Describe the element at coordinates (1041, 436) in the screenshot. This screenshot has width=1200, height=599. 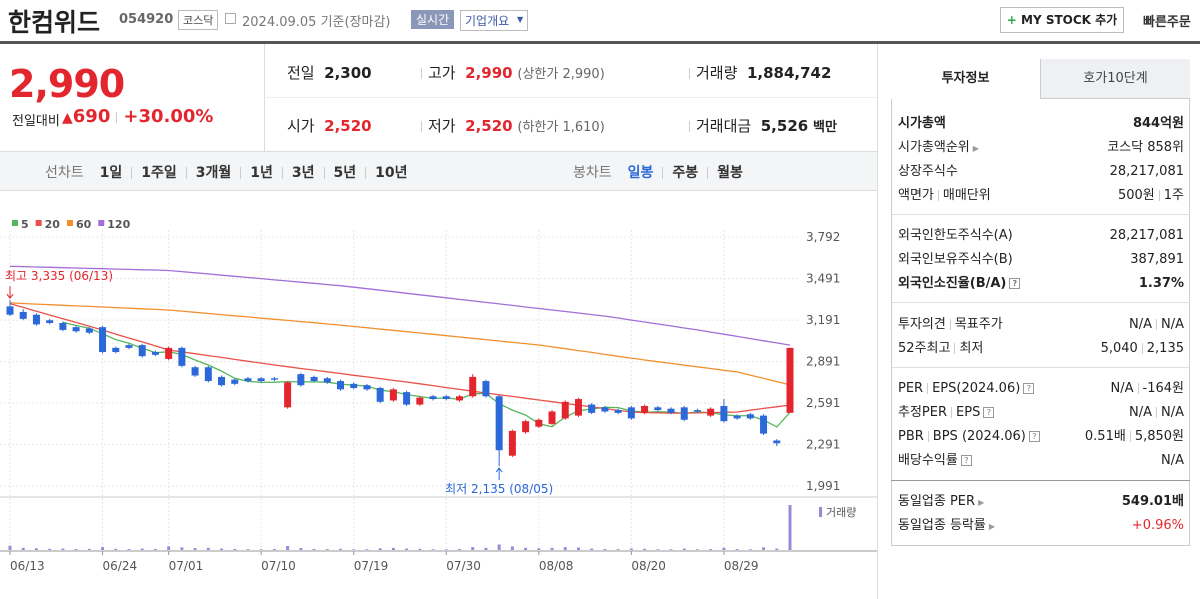
I see `info-row: PBR BPS (2024.06)? 0.51배 5,850원` at that location.